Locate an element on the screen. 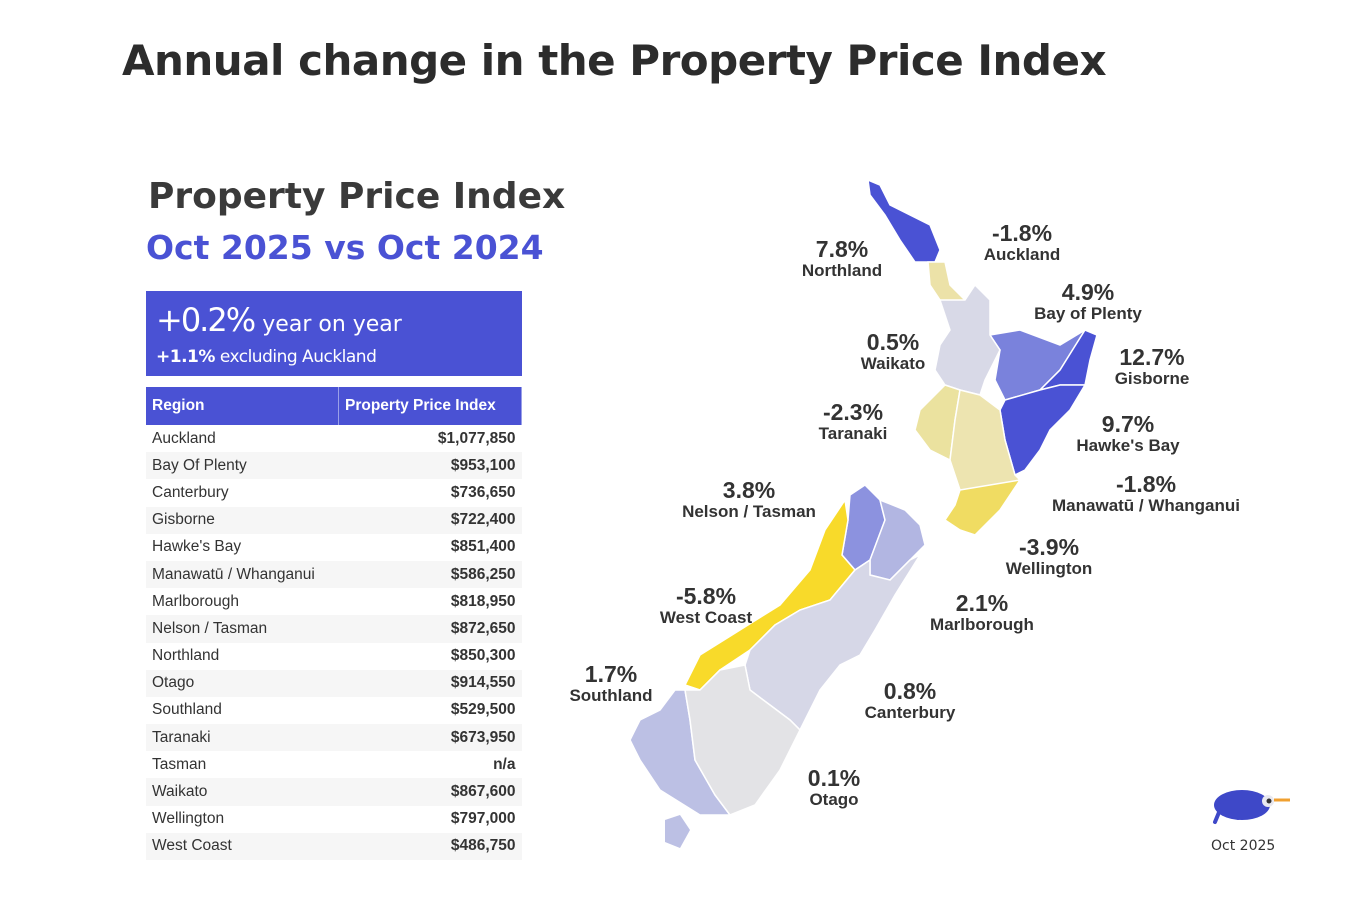 This screenshot has width=1360, height=904. region-name: Taranaki is located at coordinates (853, 433).